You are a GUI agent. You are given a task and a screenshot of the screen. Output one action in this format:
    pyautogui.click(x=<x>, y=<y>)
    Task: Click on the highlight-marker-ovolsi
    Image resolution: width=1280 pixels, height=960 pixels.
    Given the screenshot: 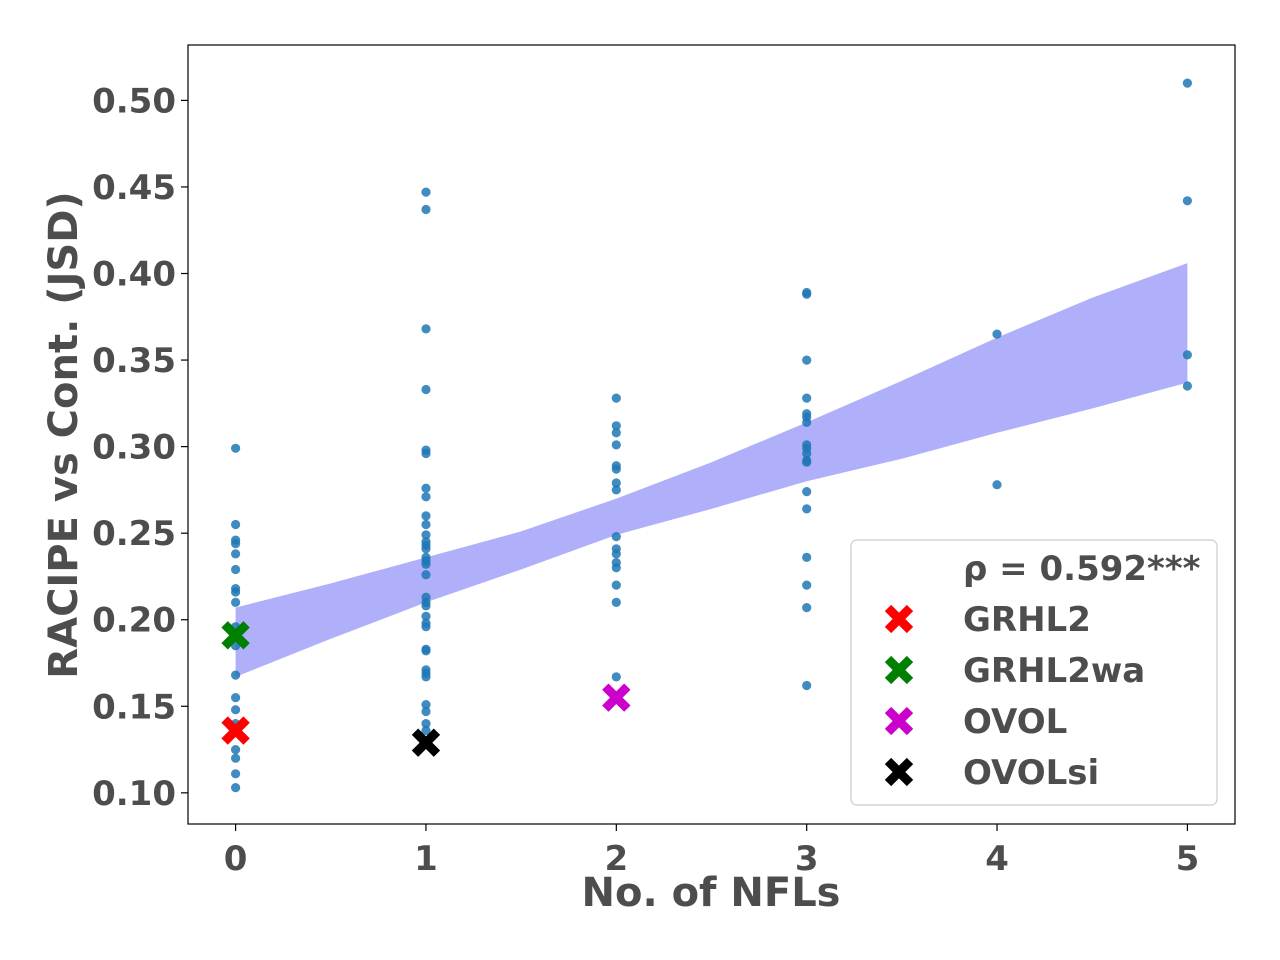 What is the action you would take?
    pyautogui.click(x=426, y=742)
    